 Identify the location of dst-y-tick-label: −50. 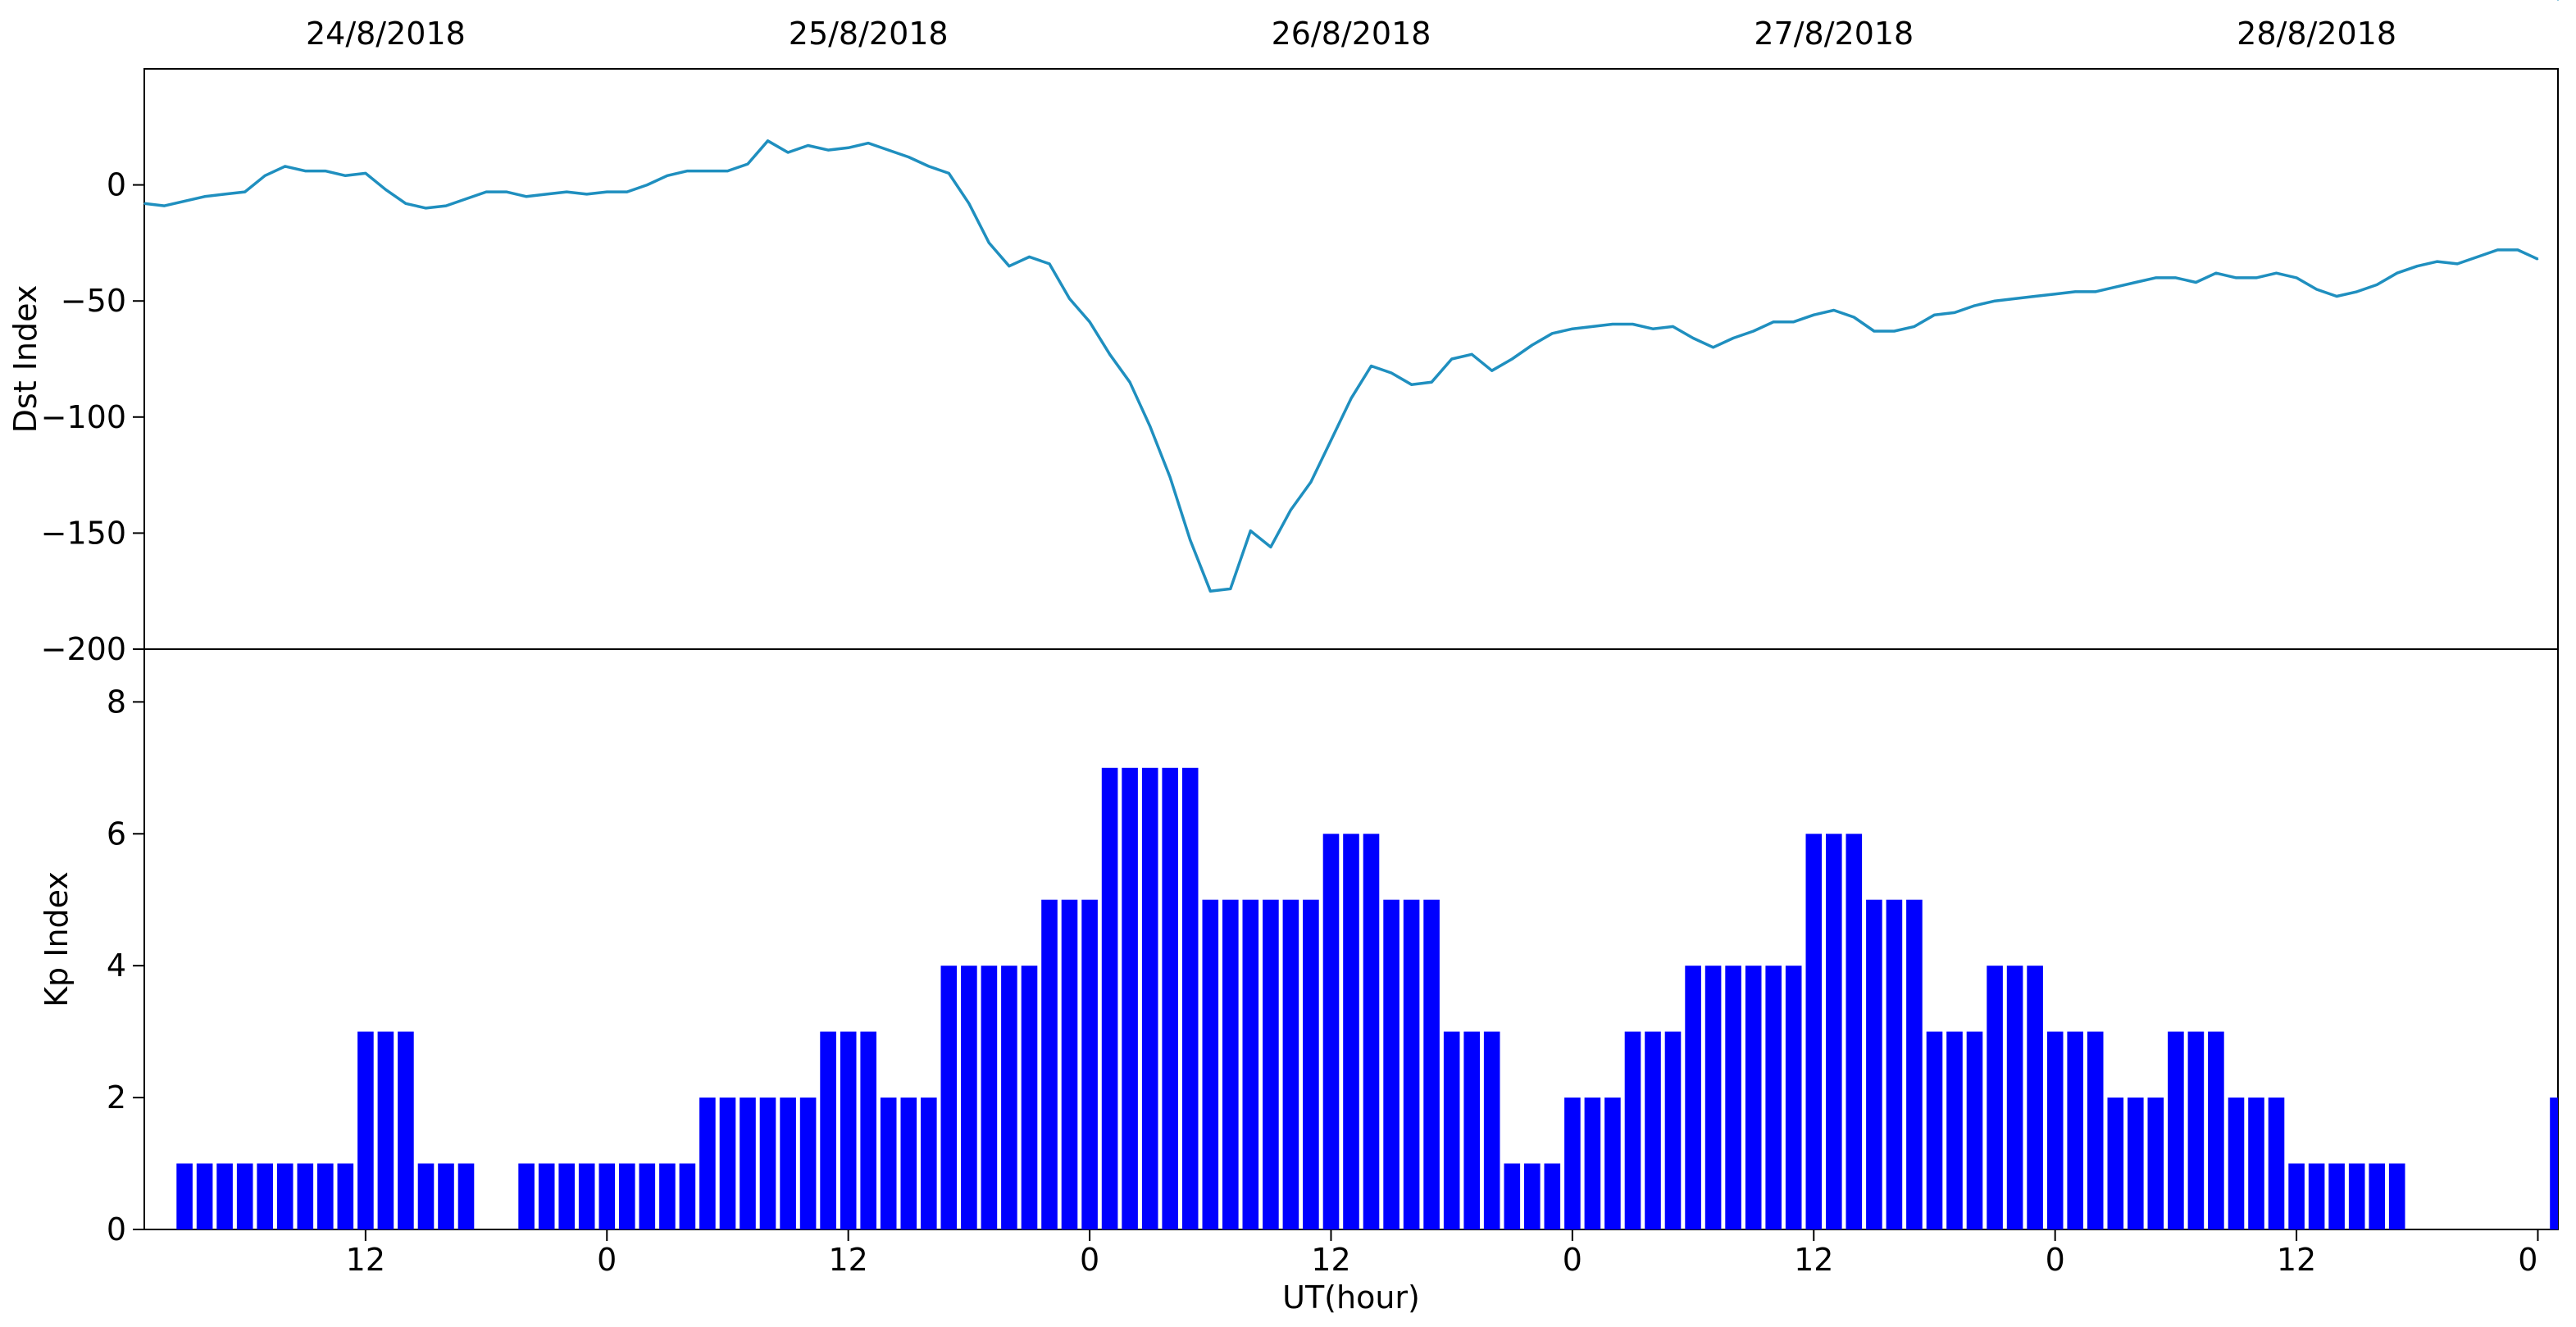
(94, 301).